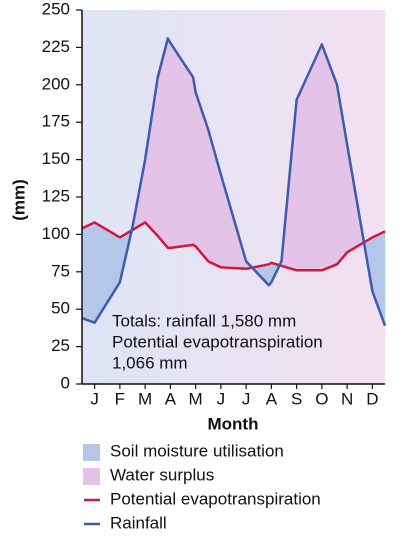 The width and height of the screenshot is (407, 547). I want to click on legend-label: Potential evapotranspiration, so click(215, 498).